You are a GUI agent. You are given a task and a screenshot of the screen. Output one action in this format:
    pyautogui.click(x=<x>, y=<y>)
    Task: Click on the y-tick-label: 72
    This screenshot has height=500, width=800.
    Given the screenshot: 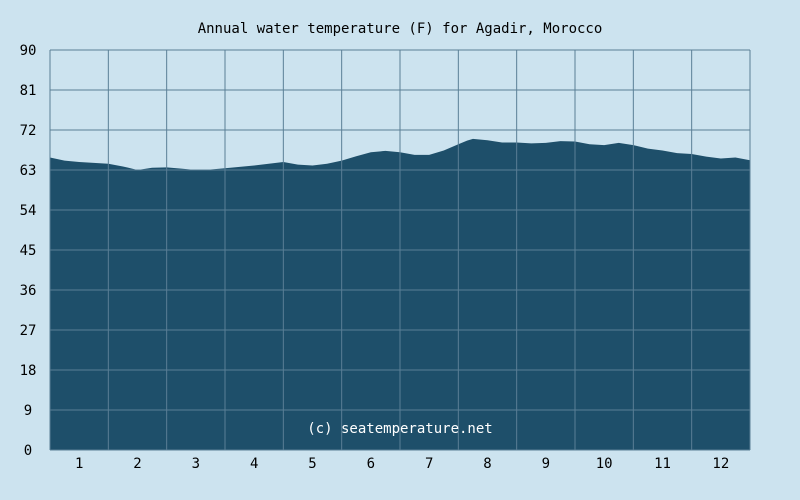 What is the action you would take?
    pyautogui.click(x=28, y=131)
    